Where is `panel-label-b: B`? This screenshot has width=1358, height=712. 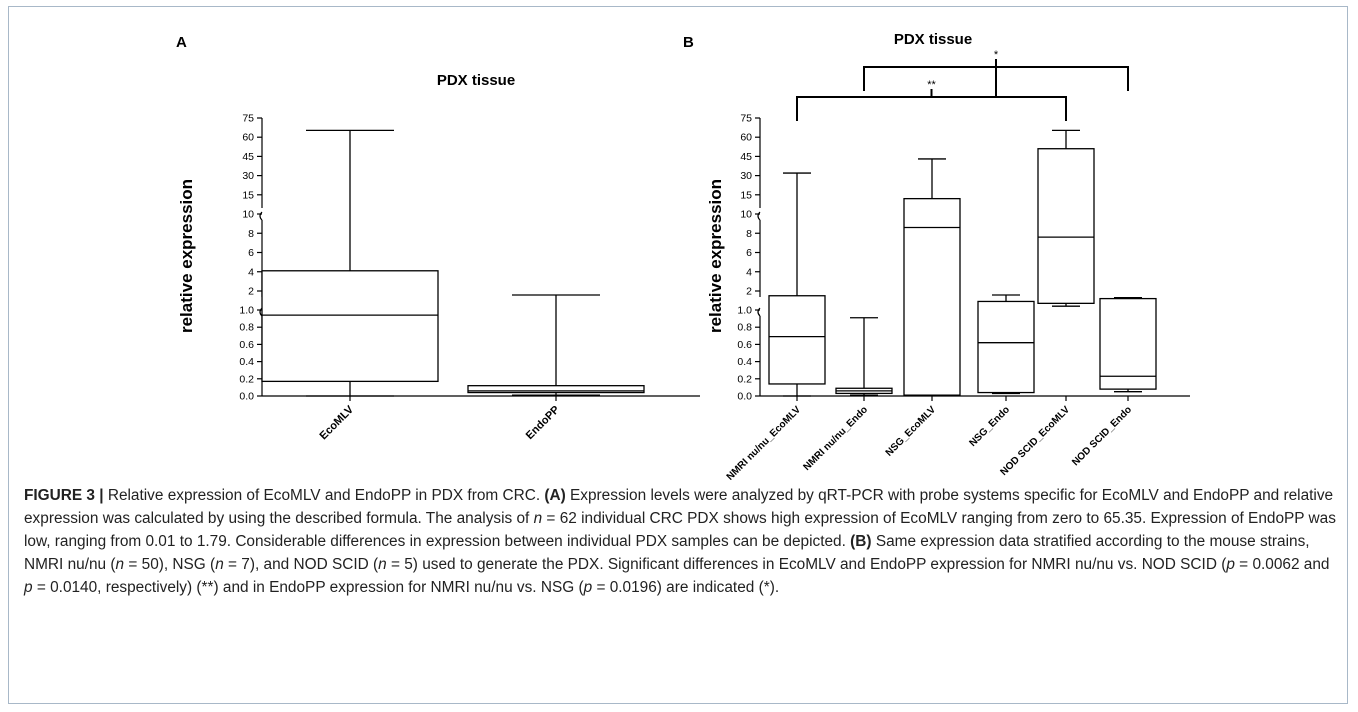 panel-label-b: B is located at coordinates (688, 42).